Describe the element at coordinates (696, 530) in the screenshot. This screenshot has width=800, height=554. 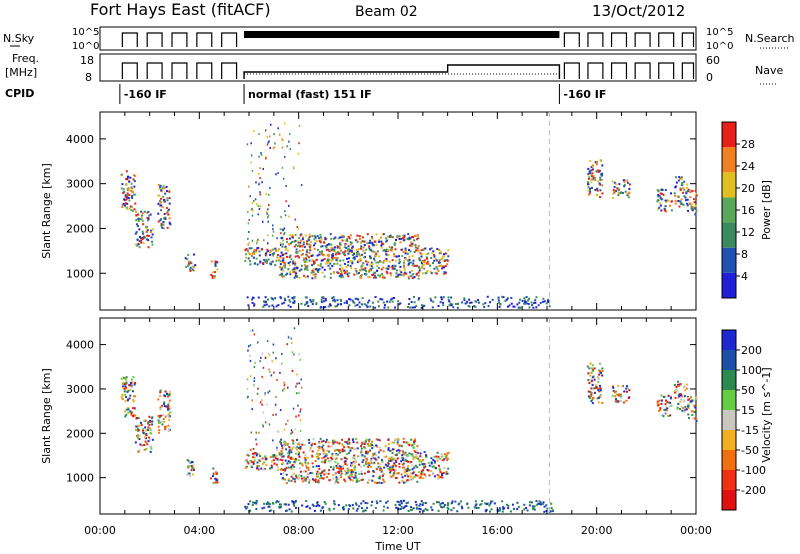
I see `x-tick-label: 00:00` at that location.